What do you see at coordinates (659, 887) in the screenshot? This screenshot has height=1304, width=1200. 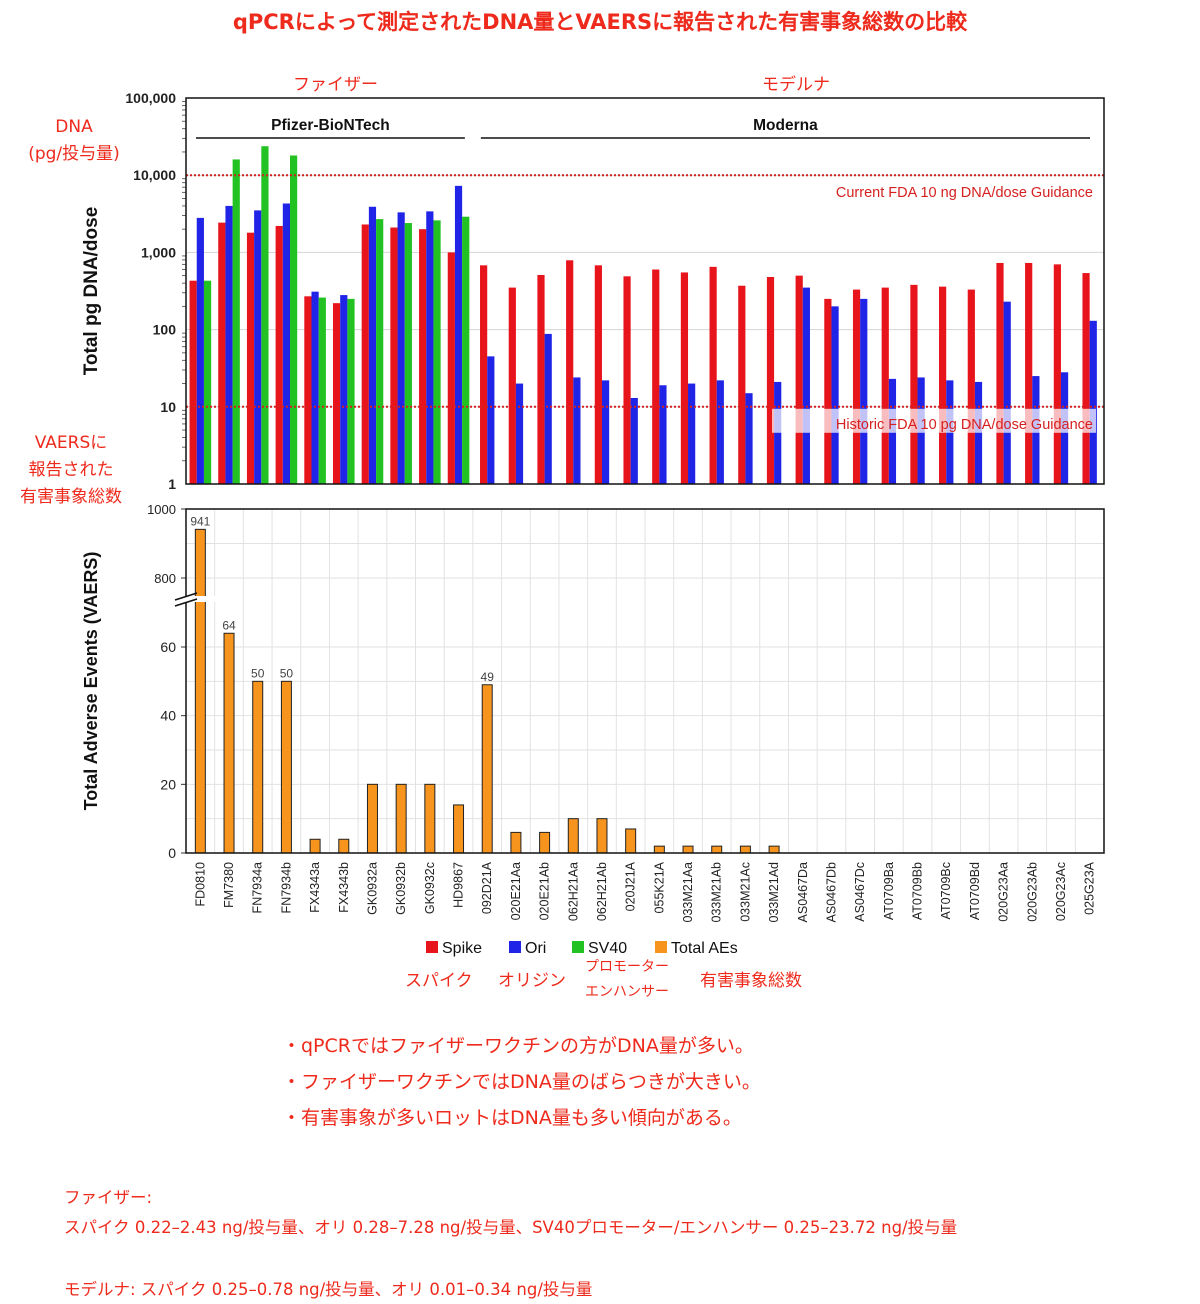 I see `x-category-label: 055K21A` at bounding box center [659, 887].